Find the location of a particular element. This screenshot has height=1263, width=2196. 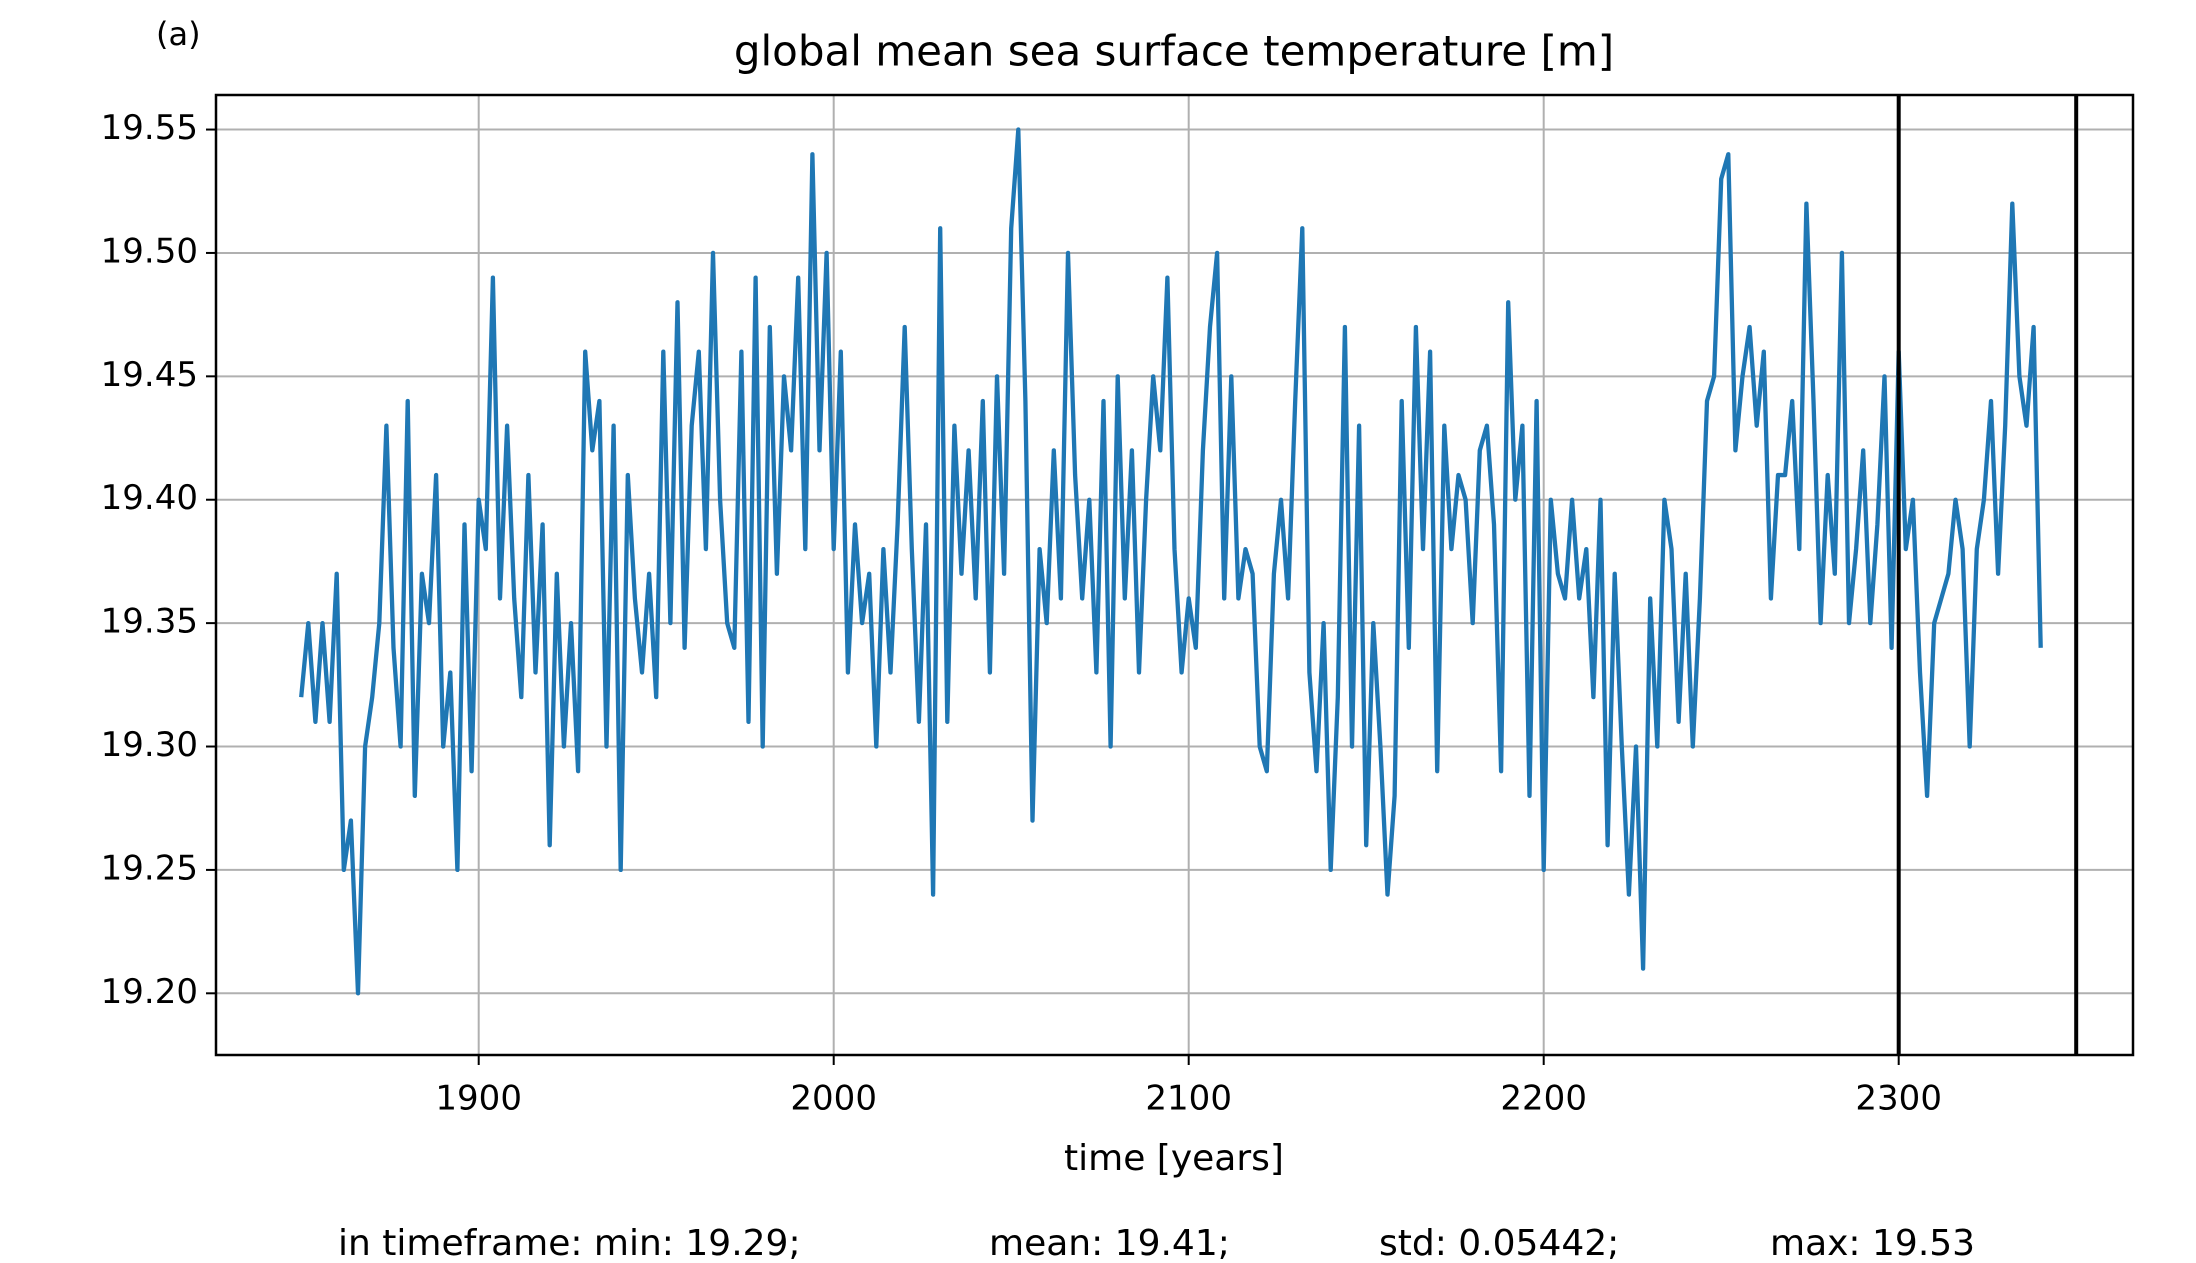

x-tick-label: 2300 is located at coordinates (1898, 1099).